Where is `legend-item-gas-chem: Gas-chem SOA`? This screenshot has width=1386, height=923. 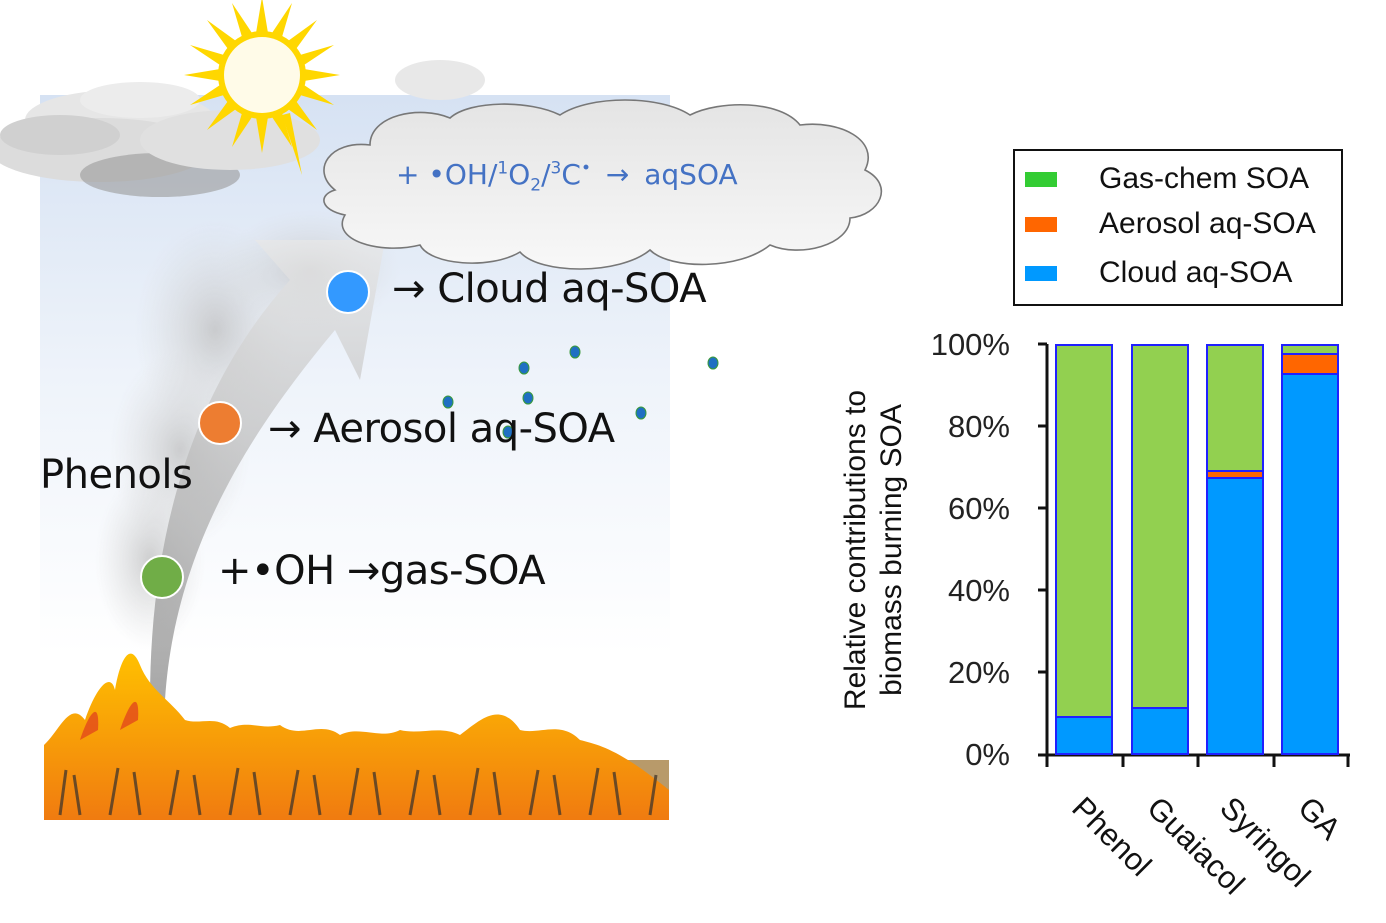
legend-item-gas-chem: Gas-chem SOA is located at coordinates (1162, 179).